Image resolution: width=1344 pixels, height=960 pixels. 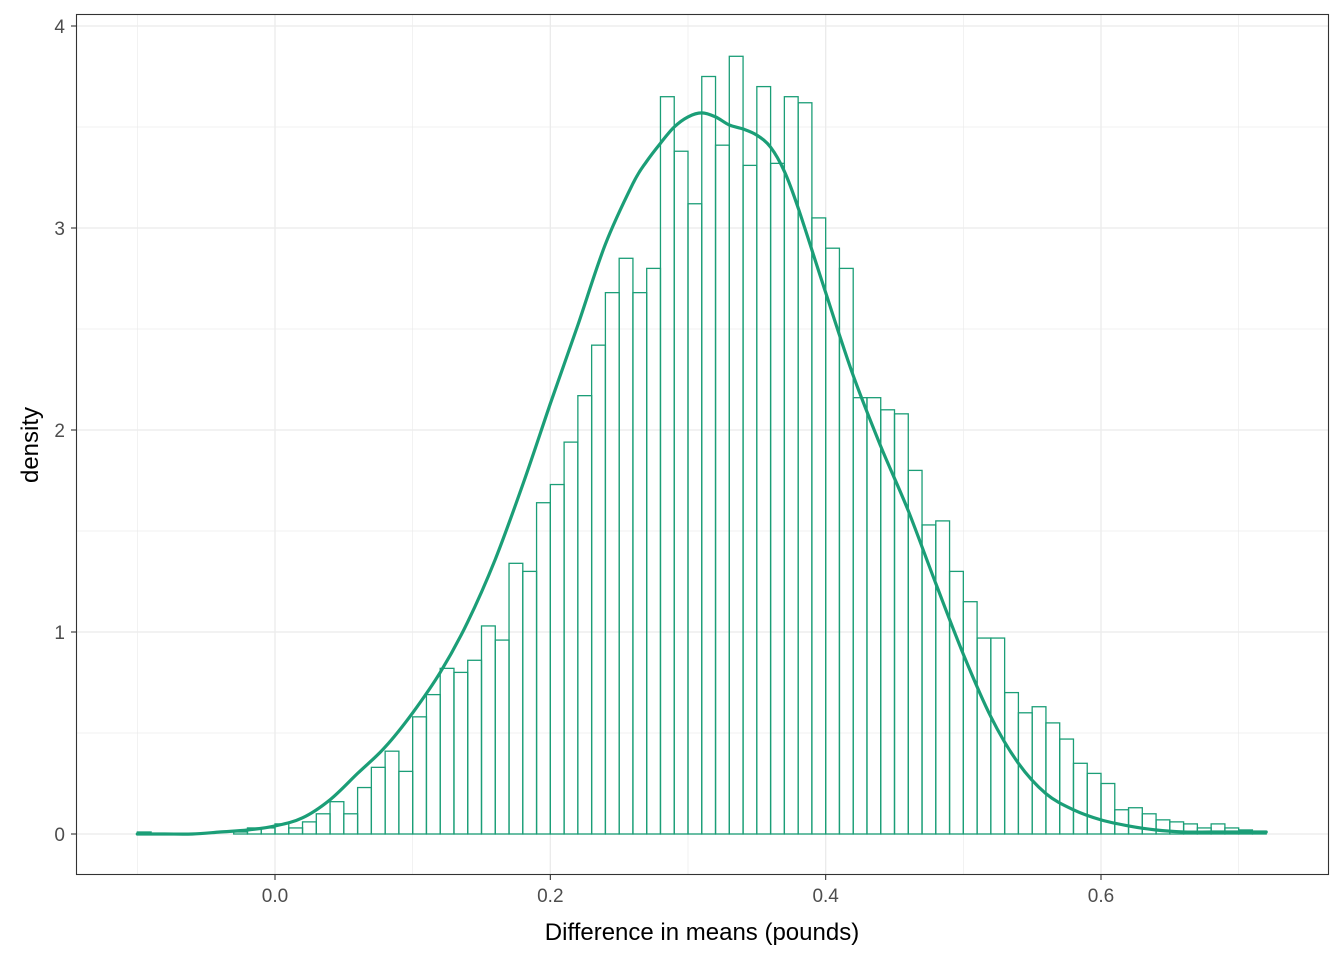 What do you see at coordinates (59, 431) in the screenshot?
I see `y-tick-label: 2` at bounding box center [59, 431].